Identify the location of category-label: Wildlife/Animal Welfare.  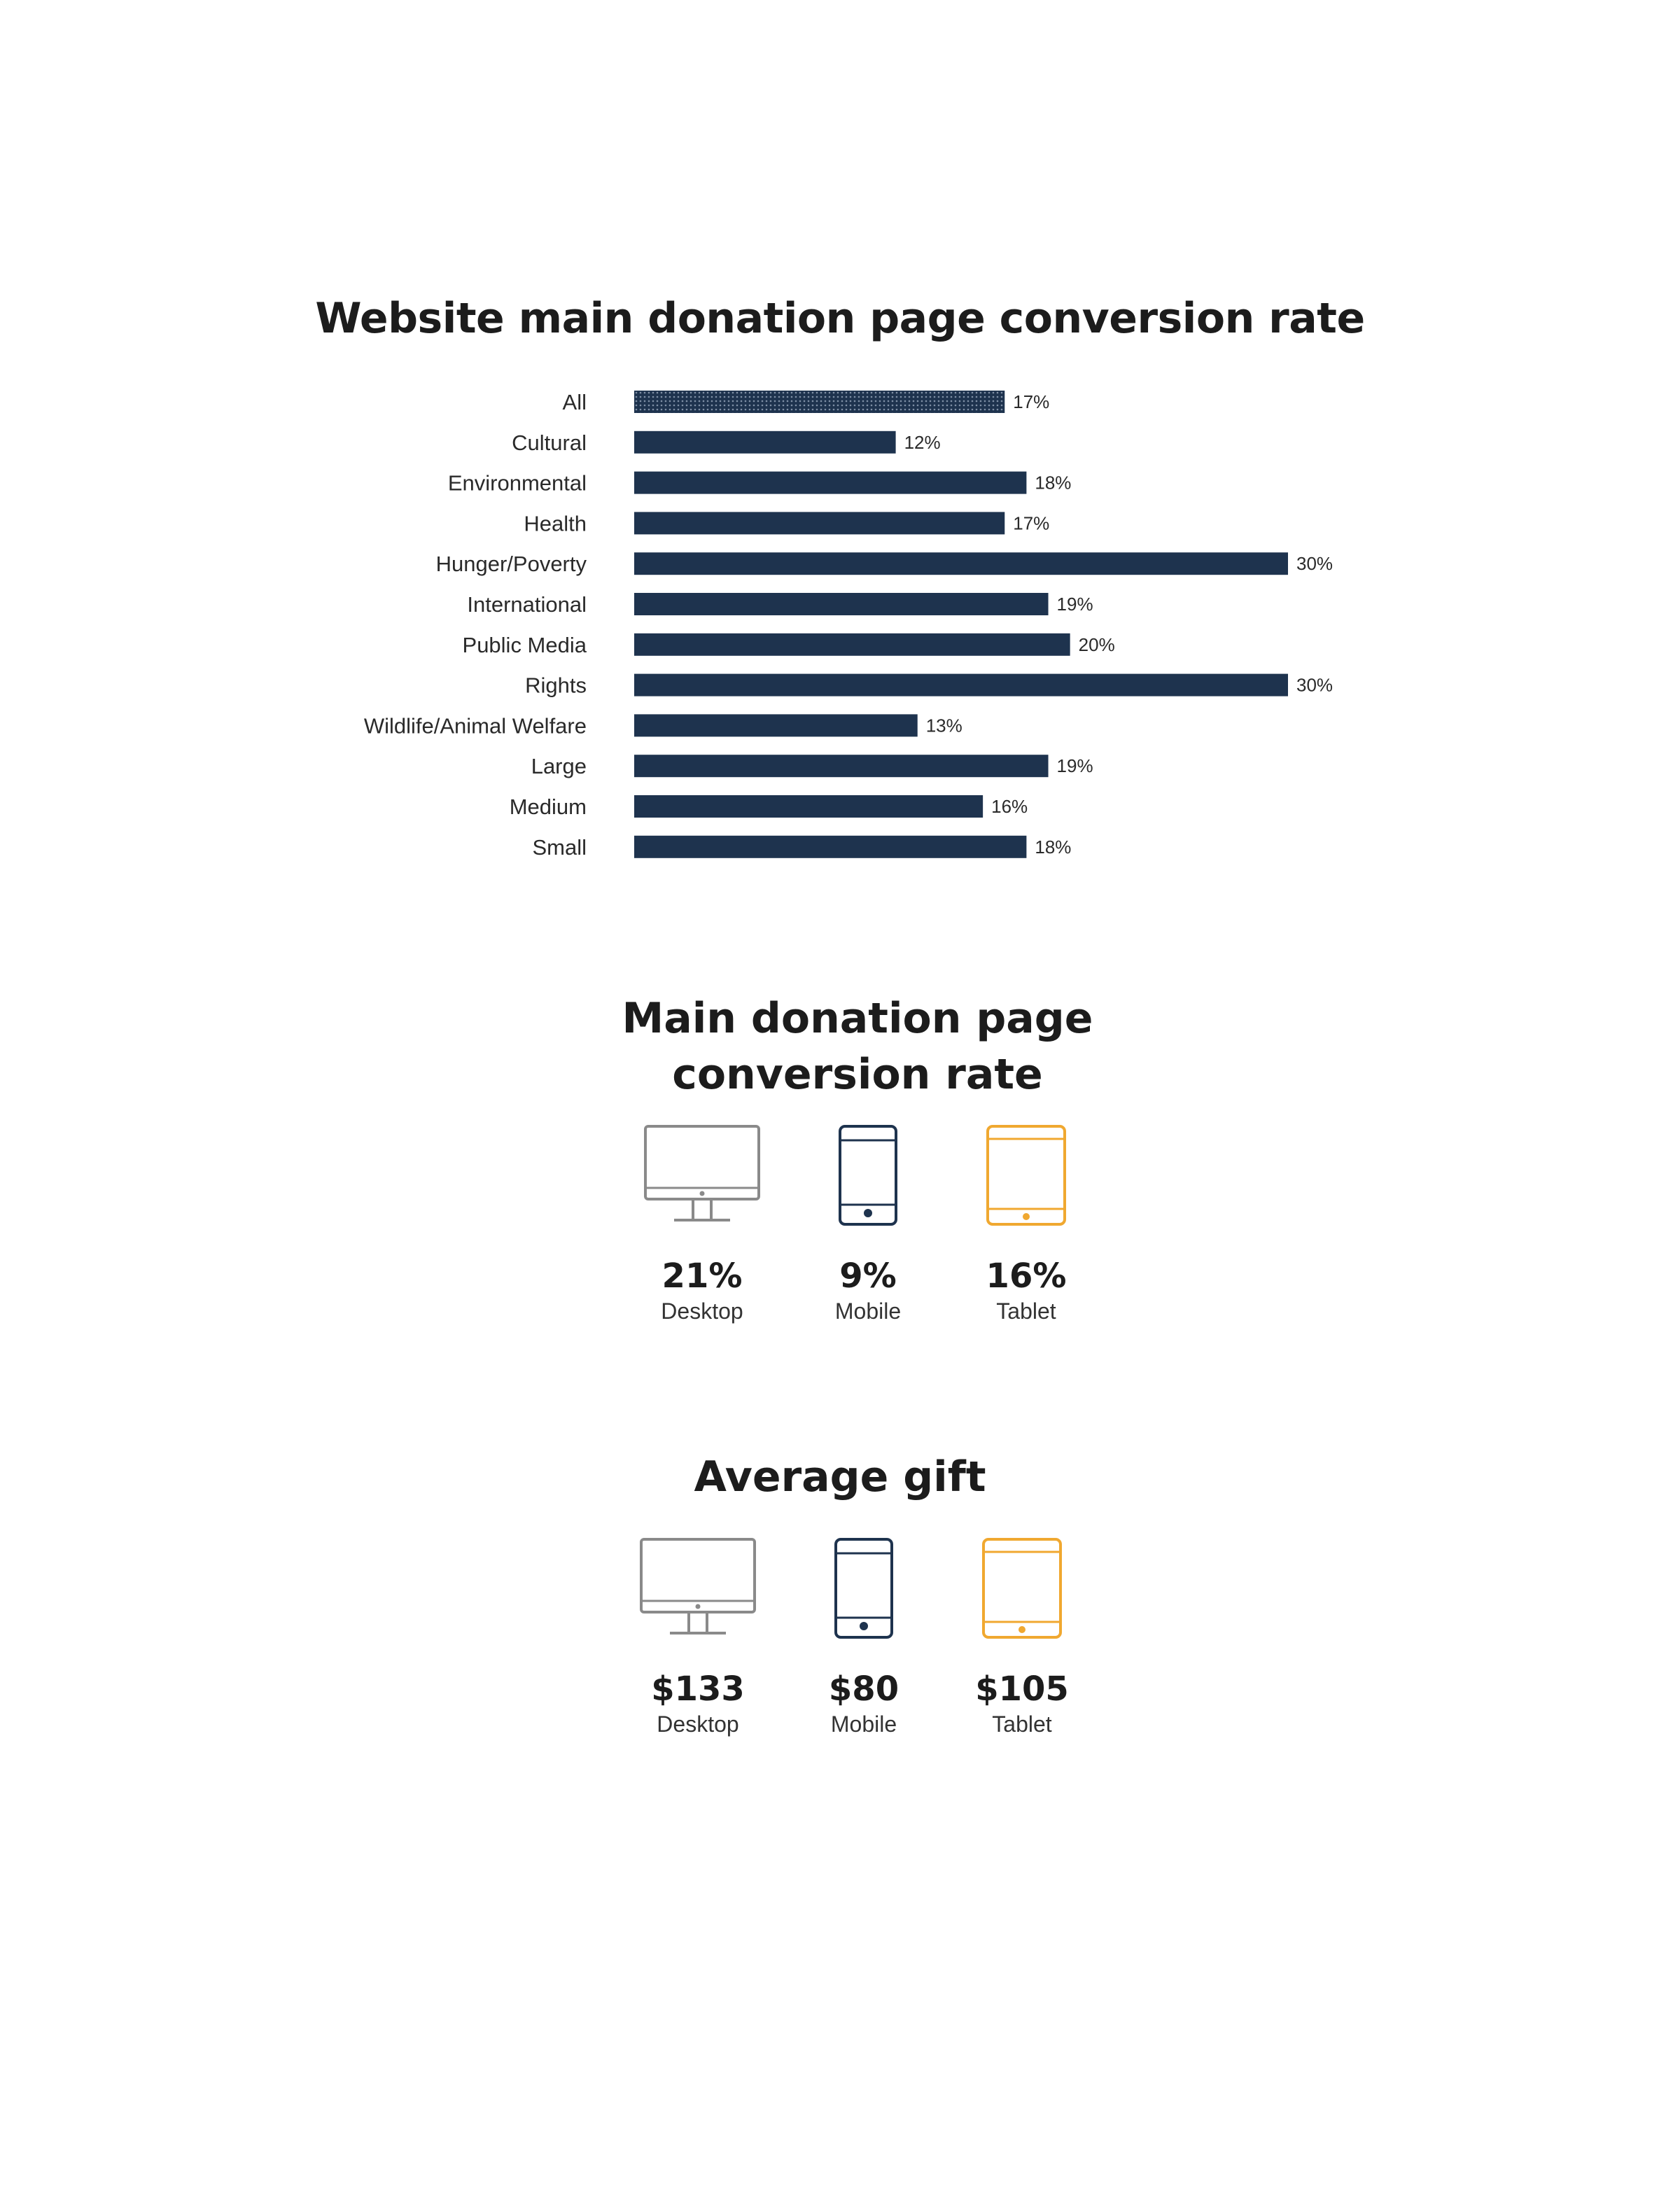
(475, 725).